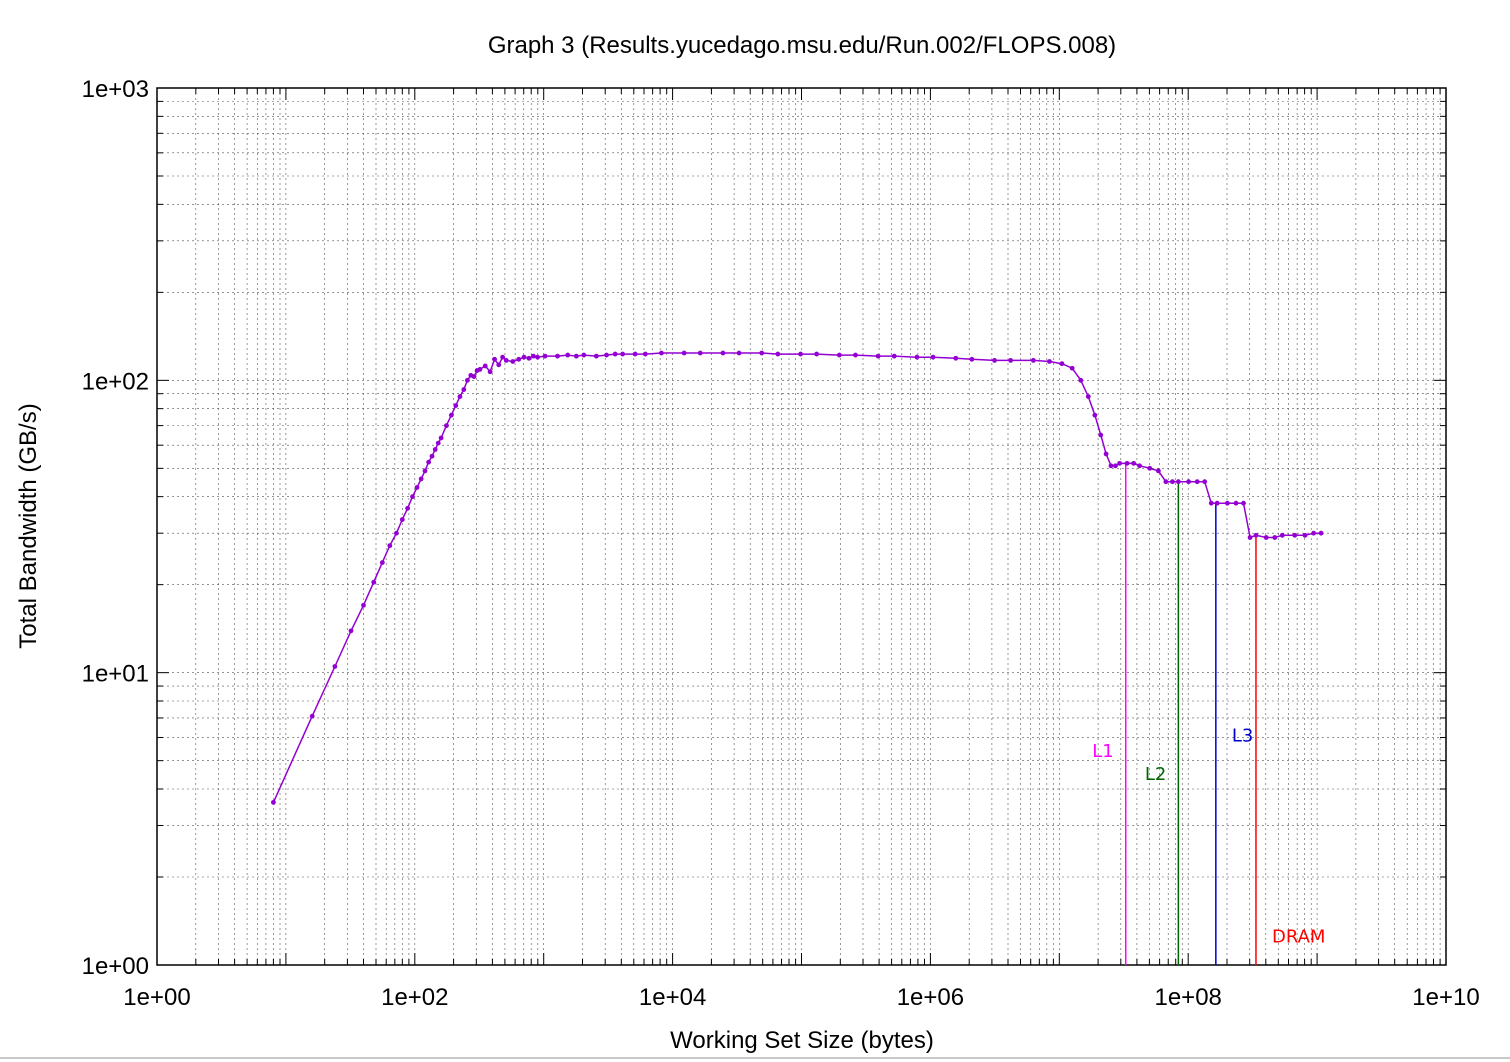 Image resolution: width=1510 pixels, height=1062 pixels. What do you see at coordinates (1102, 751) in the screenshot?
I see `marker-label-l1: L1` at bounding box center [1102, 751].